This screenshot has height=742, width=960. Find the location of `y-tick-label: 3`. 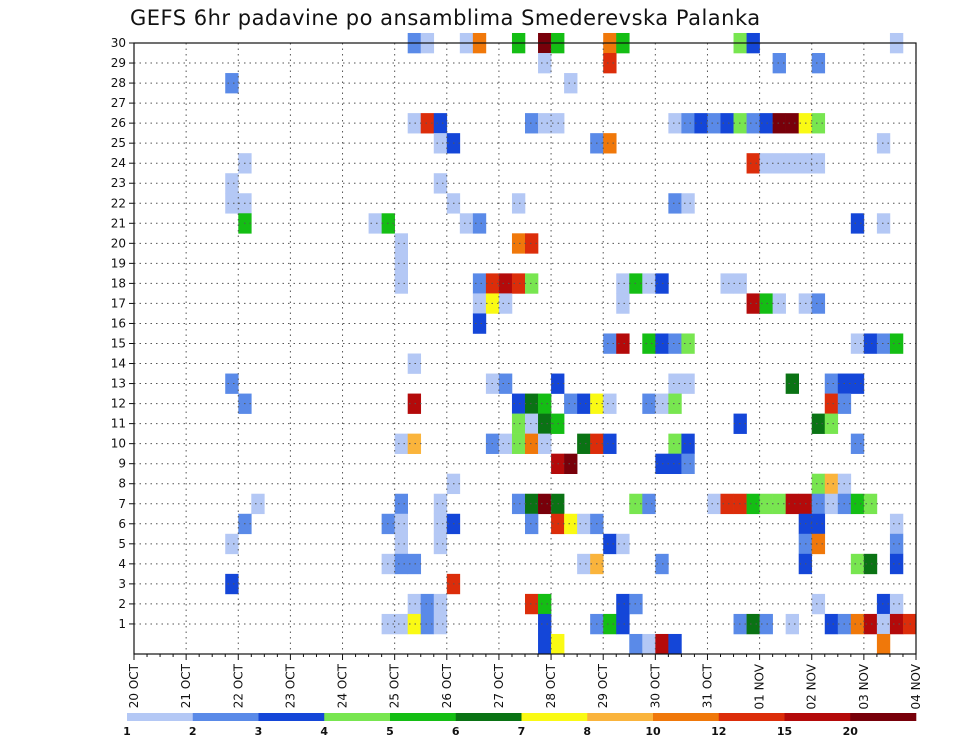

y-tick-label: 3 is located at coordinates (122, 584).